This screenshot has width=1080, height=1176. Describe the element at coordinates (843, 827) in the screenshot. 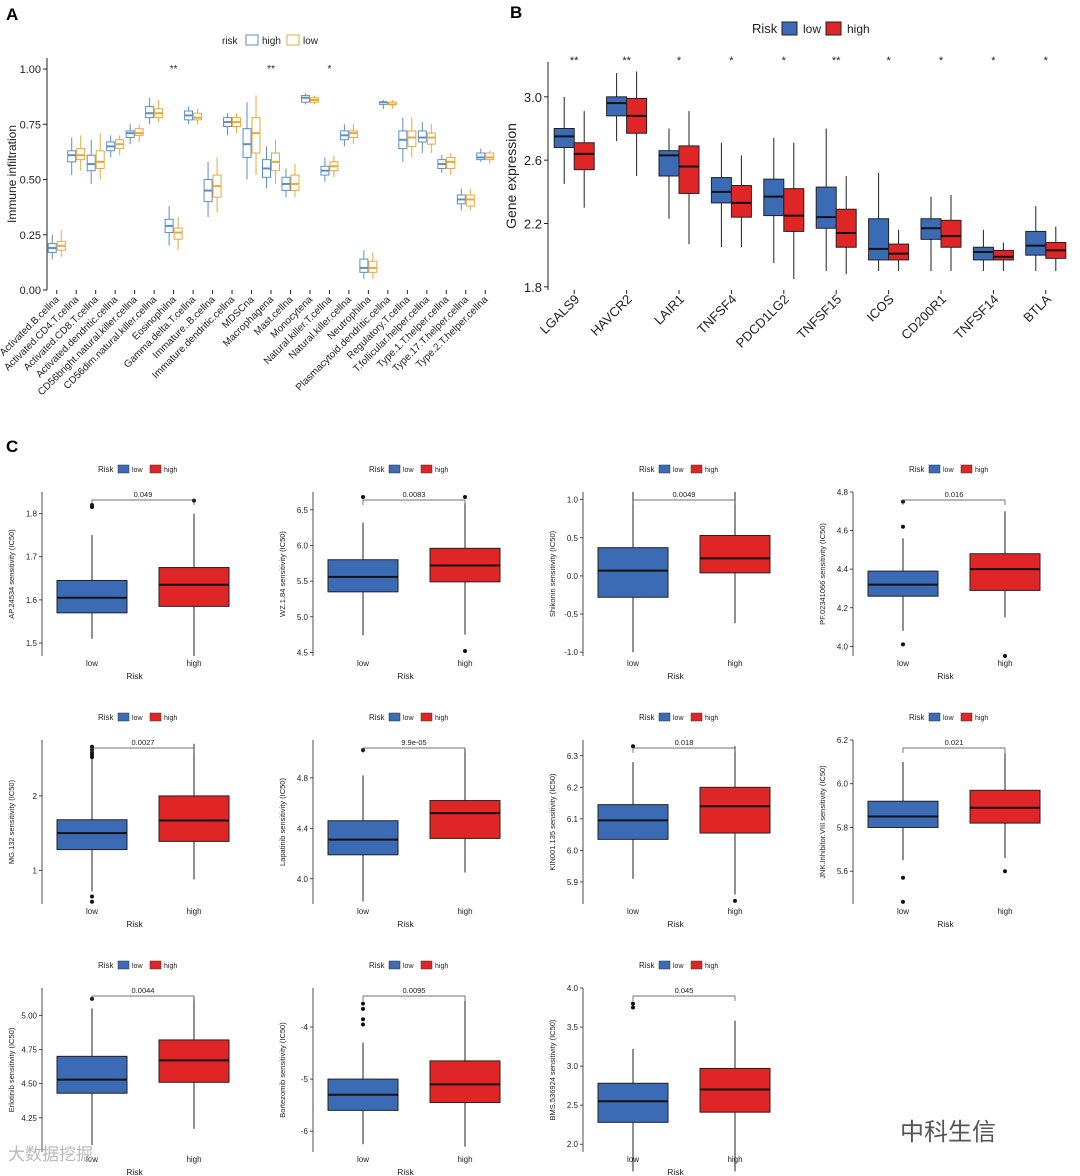

I see `panel-c-y-tick-label: 5.8` at that location.